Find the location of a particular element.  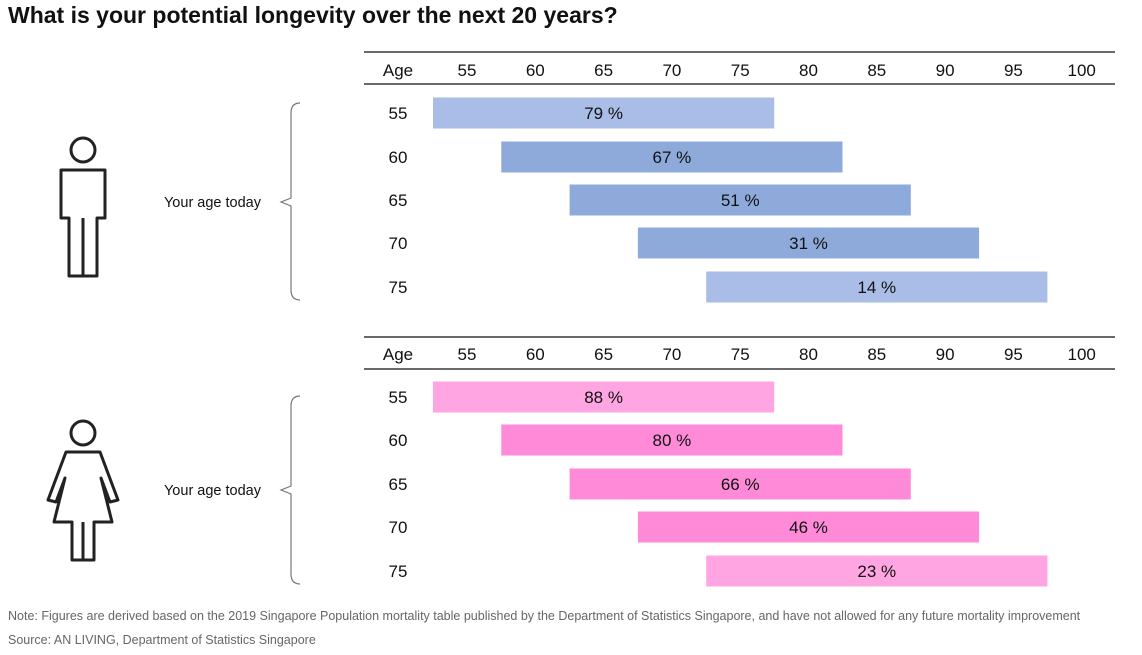

bar-value-label: 14 % is located at coordinates (876, 287).